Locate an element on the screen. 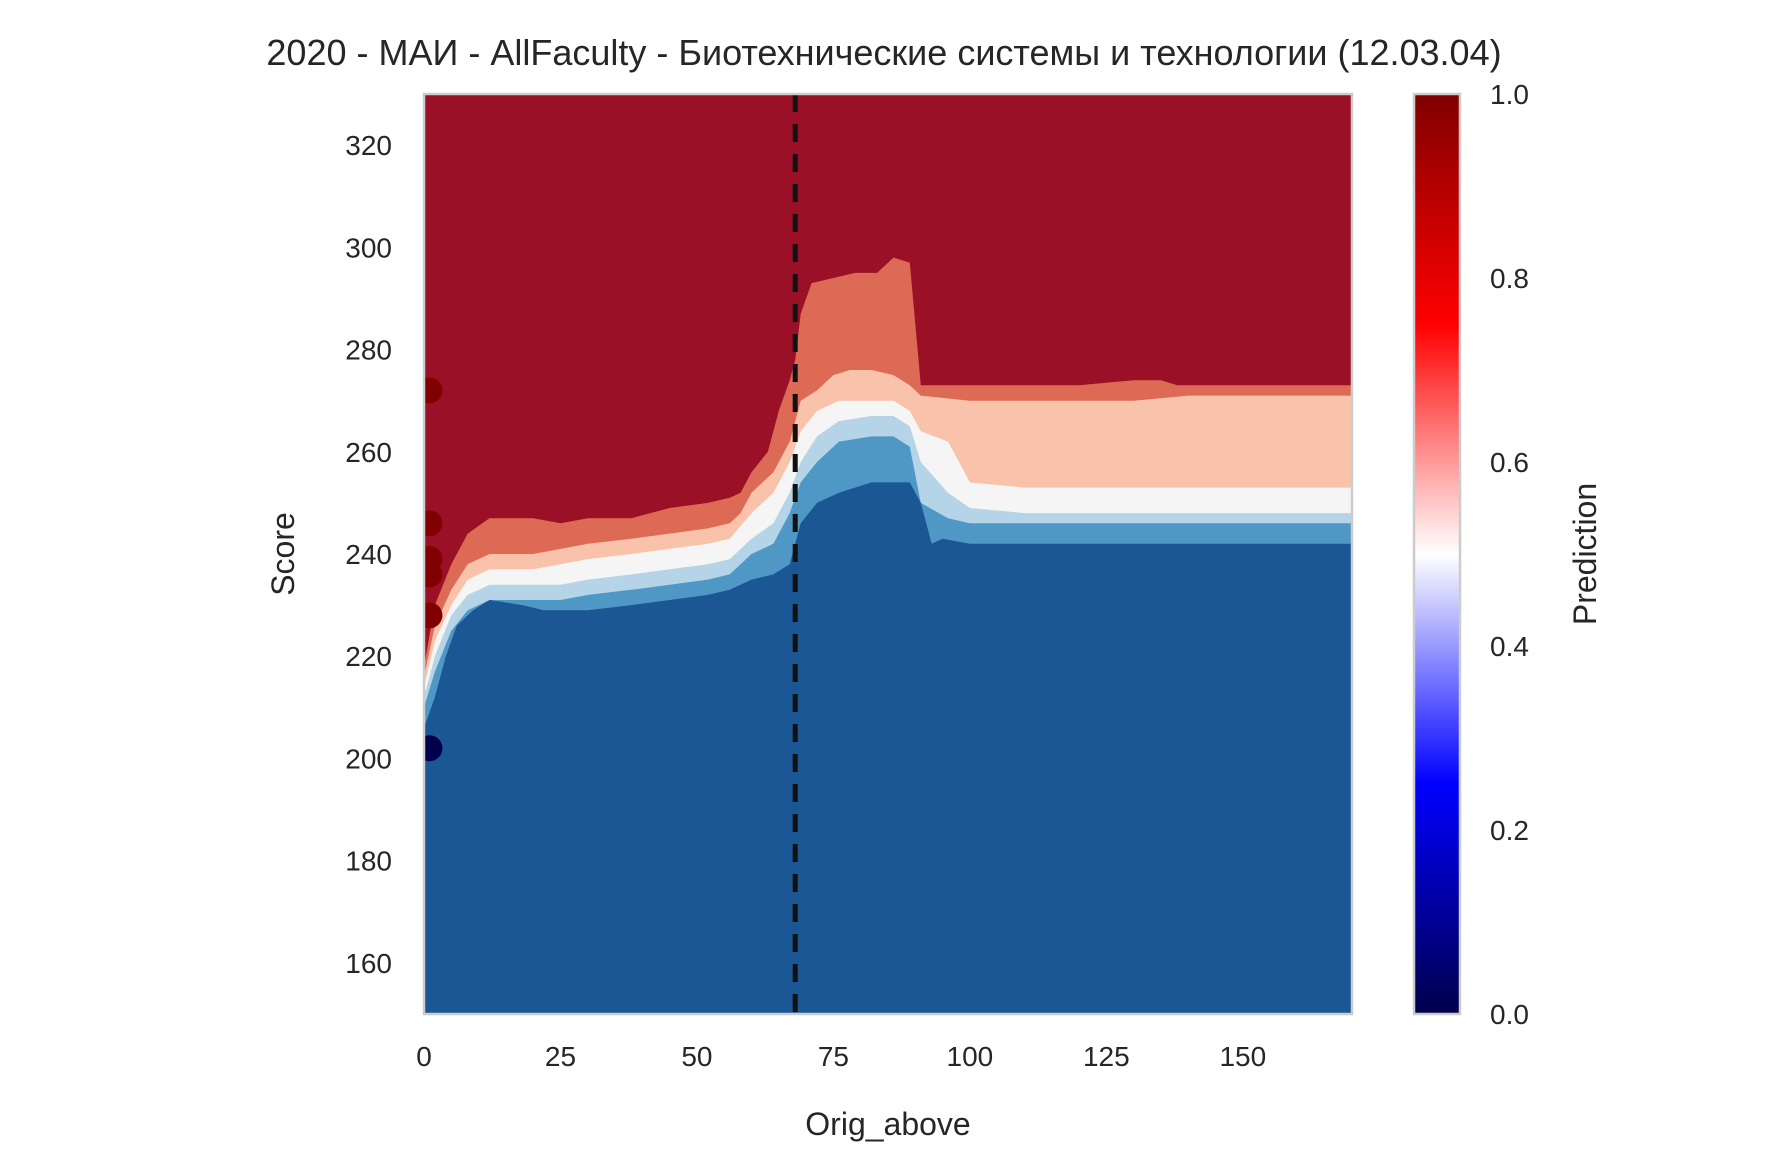  x-tick-label: 75 is located at coordinates (833, 1056).